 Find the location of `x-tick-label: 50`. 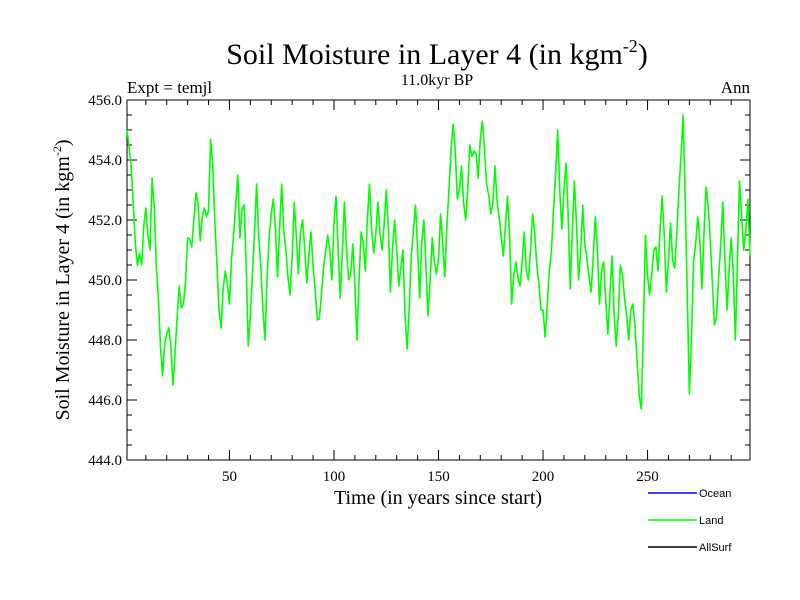

x-tick-label: 50 is located at coordinates (229, 477).